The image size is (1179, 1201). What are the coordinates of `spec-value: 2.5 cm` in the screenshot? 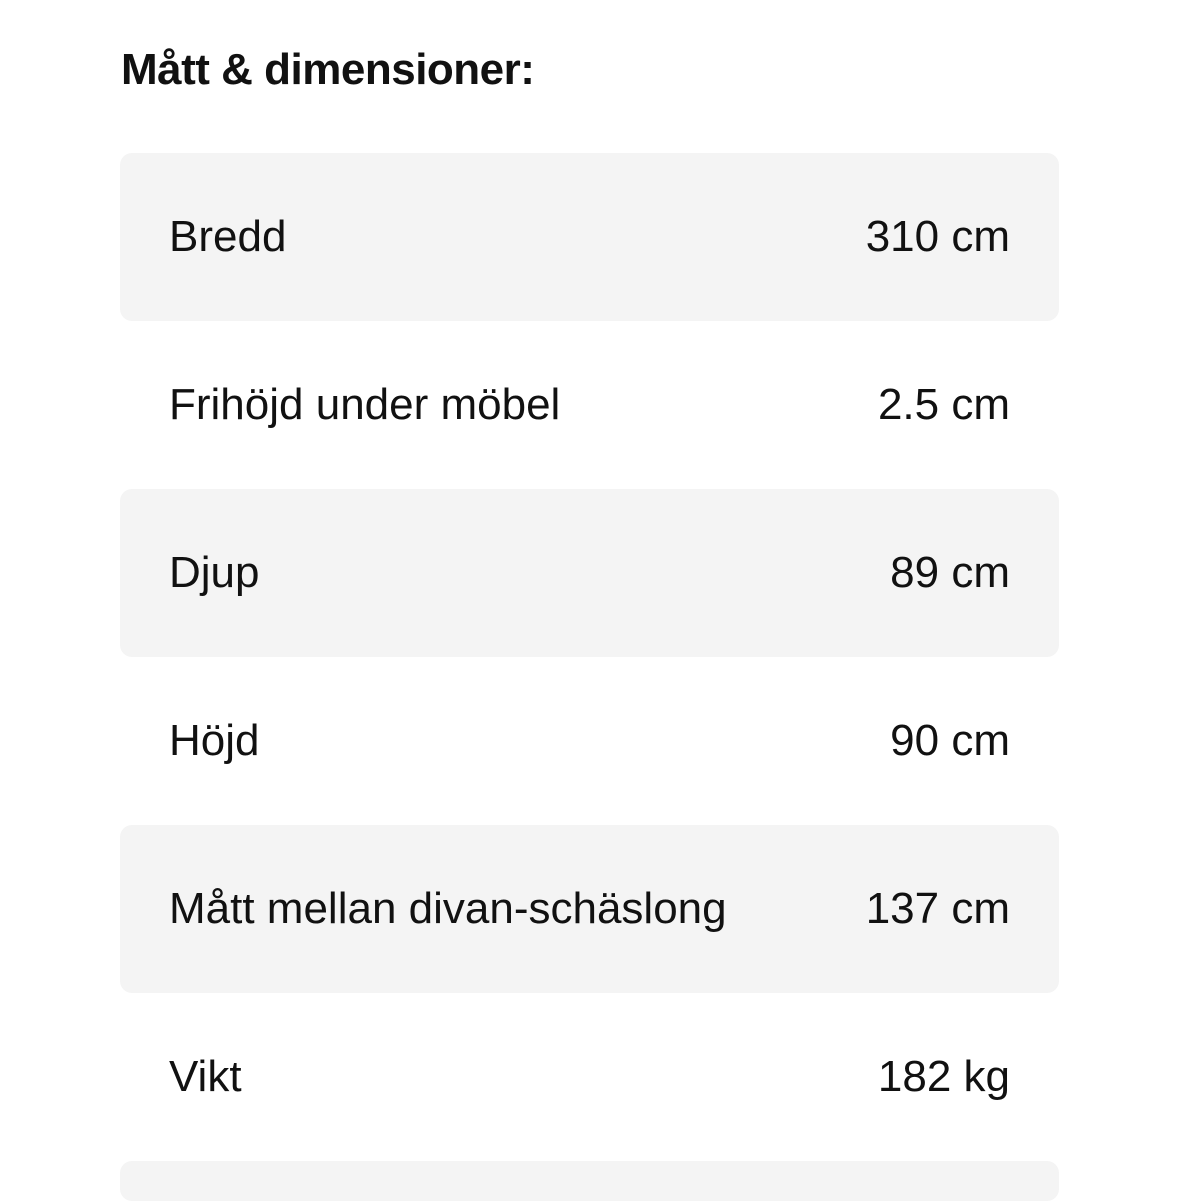 It's located at (943, 404).